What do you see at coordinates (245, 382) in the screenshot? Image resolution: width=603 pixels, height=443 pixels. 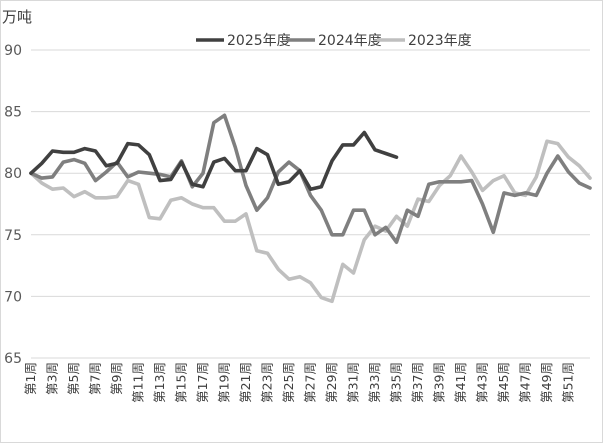 I see `x-tick-label: 第21周` at bounding box center [245, 382].